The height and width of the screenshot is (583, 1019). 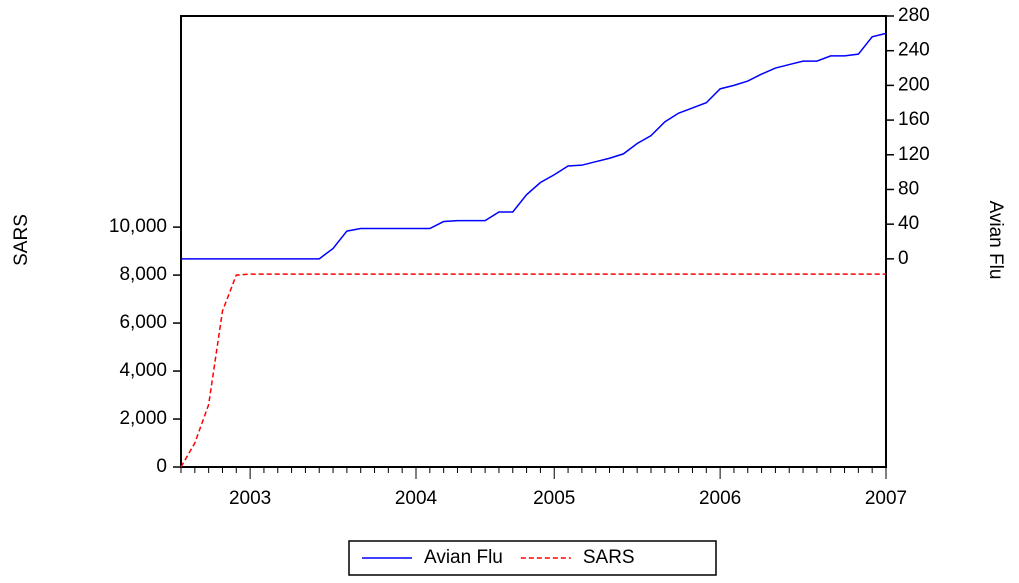 What do you see at coordinates (908, 223) in the screenshot?
I see `y2-tick-label: 40` at bounding box center [908, 223].